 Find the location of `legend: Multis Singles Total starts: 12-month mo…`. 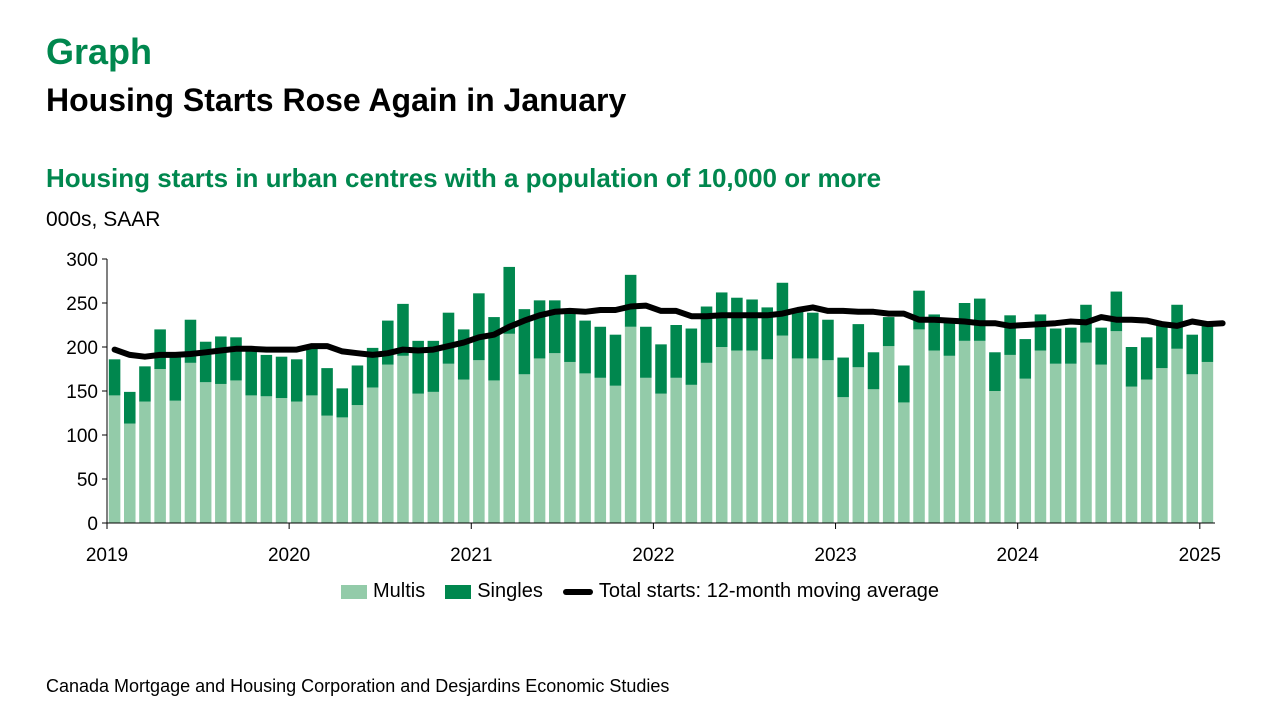

legend: Multis Singles Total starts: 12-month mo… is located at coordinates (640, 591).